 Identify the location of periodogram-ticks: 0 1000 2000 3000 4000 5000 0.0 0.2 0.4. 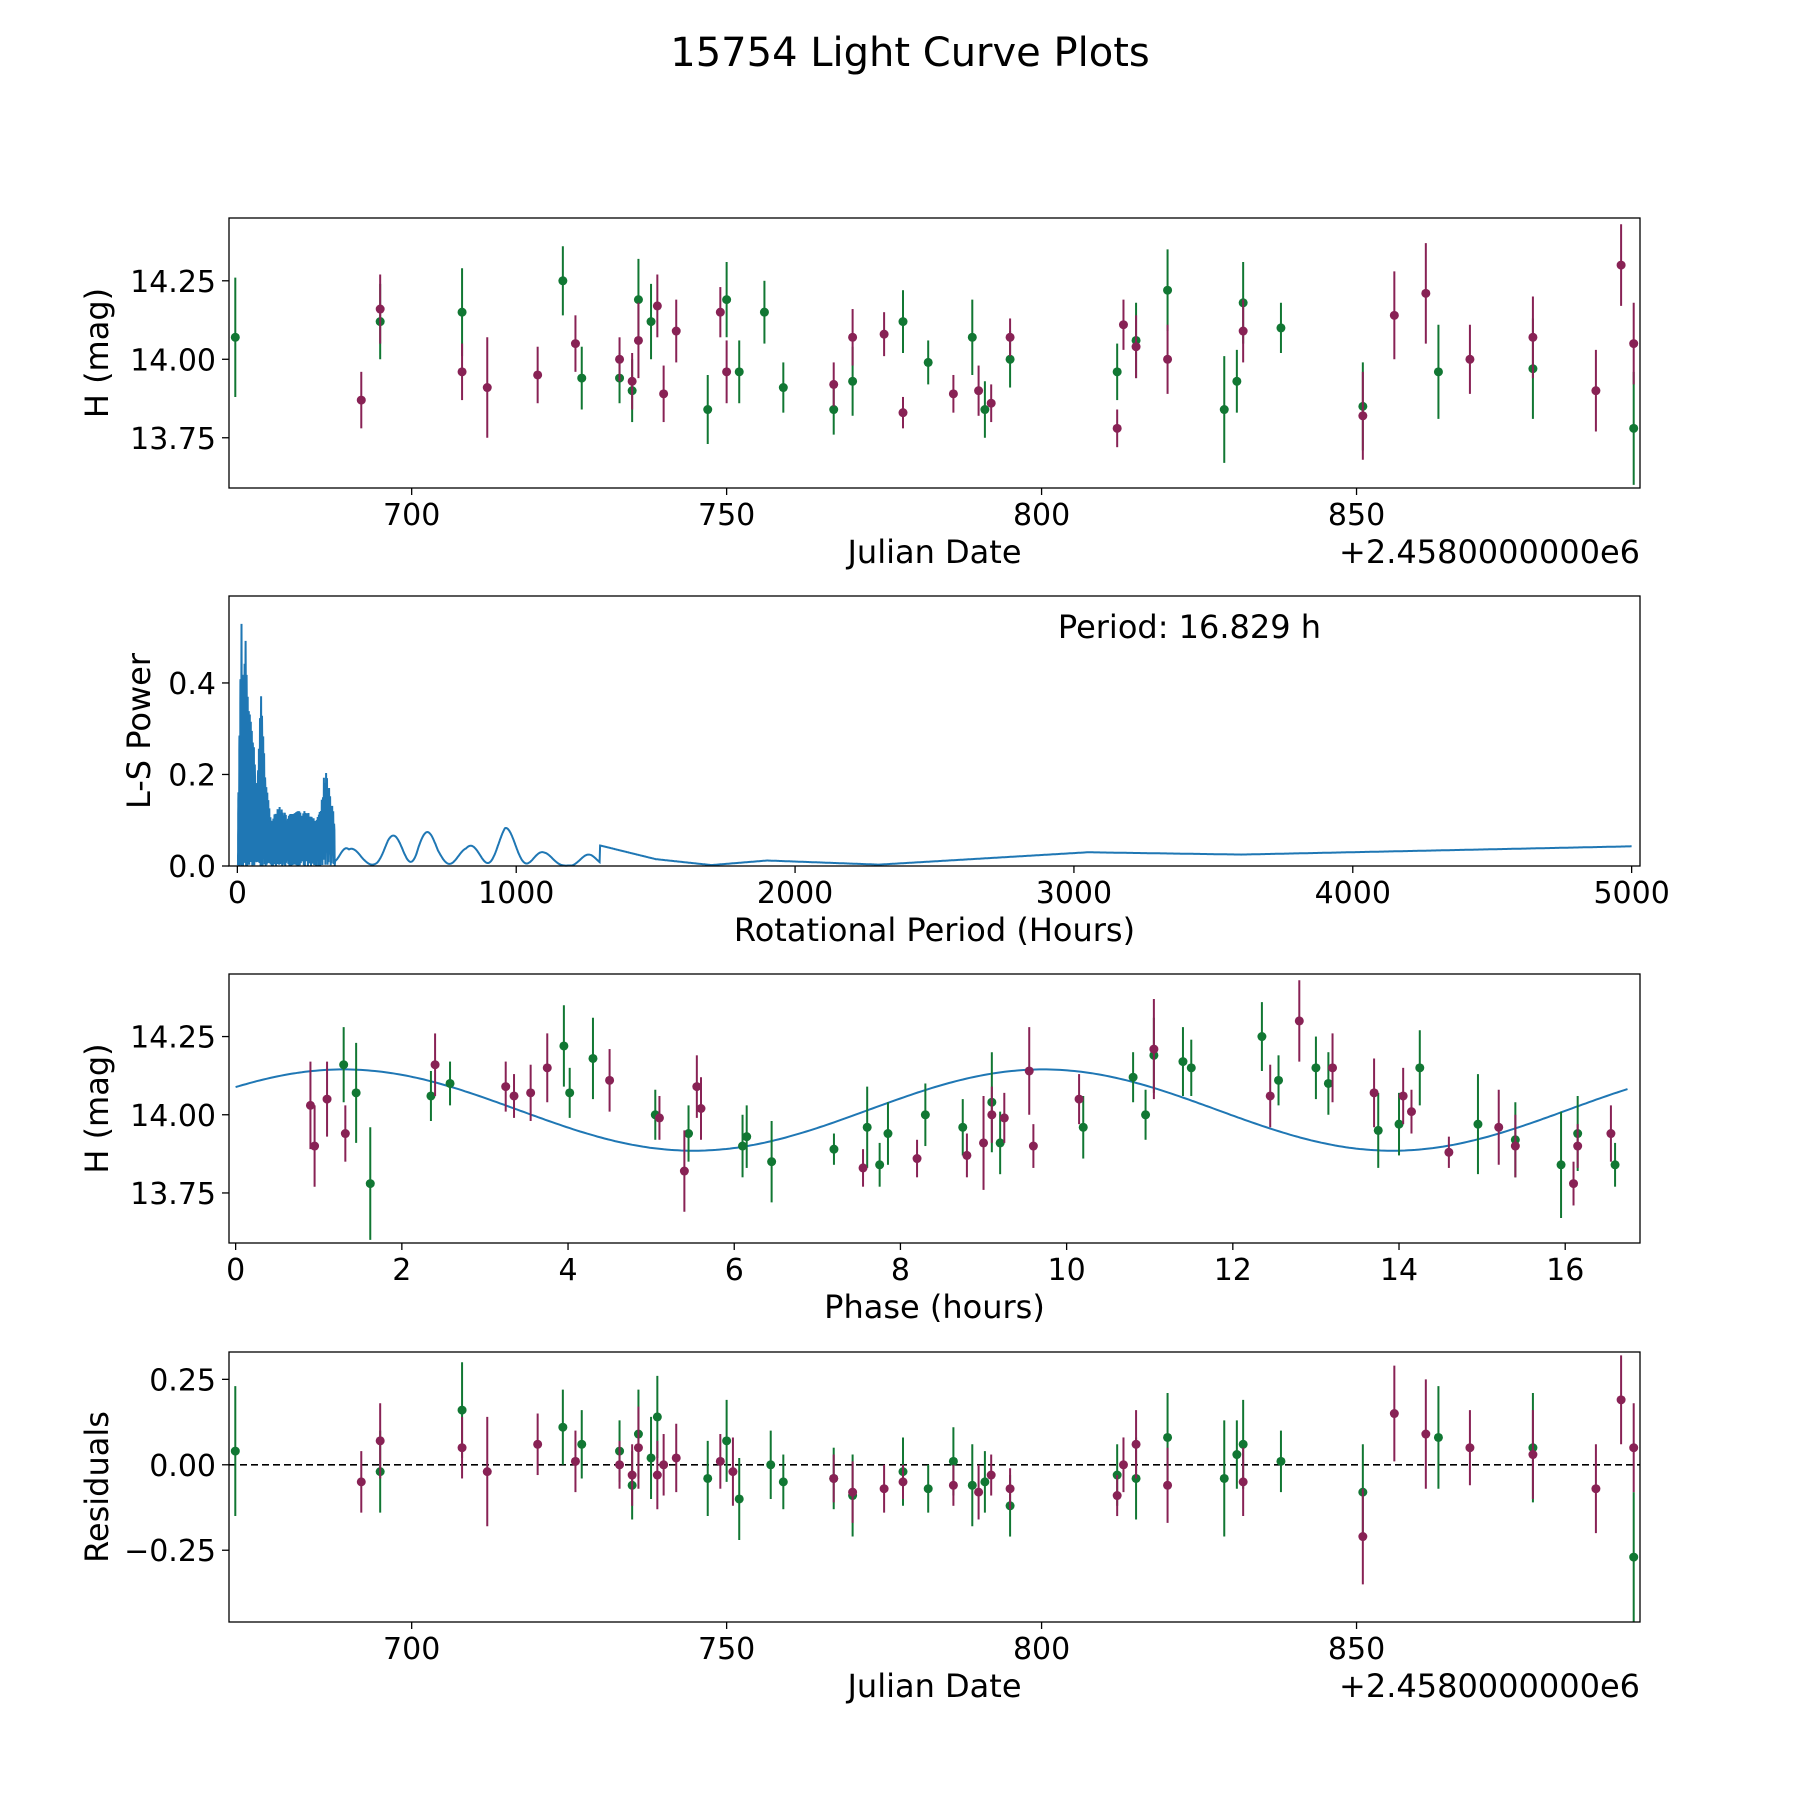
(919, 789).